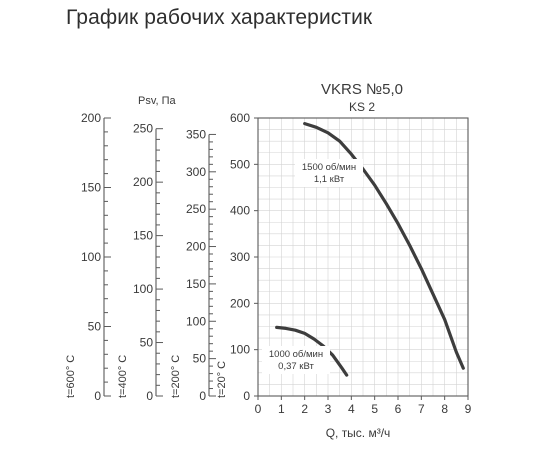 This screenshot has width=550, height=450. I want to click on y-tick-label: 200, so click(240, 303).